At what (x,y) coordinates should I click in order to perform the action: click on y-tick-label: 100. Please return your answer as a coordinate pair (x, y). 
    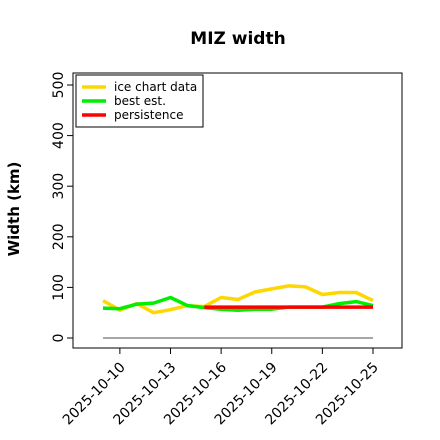
    Looking at the image, I should click on (59, 287).